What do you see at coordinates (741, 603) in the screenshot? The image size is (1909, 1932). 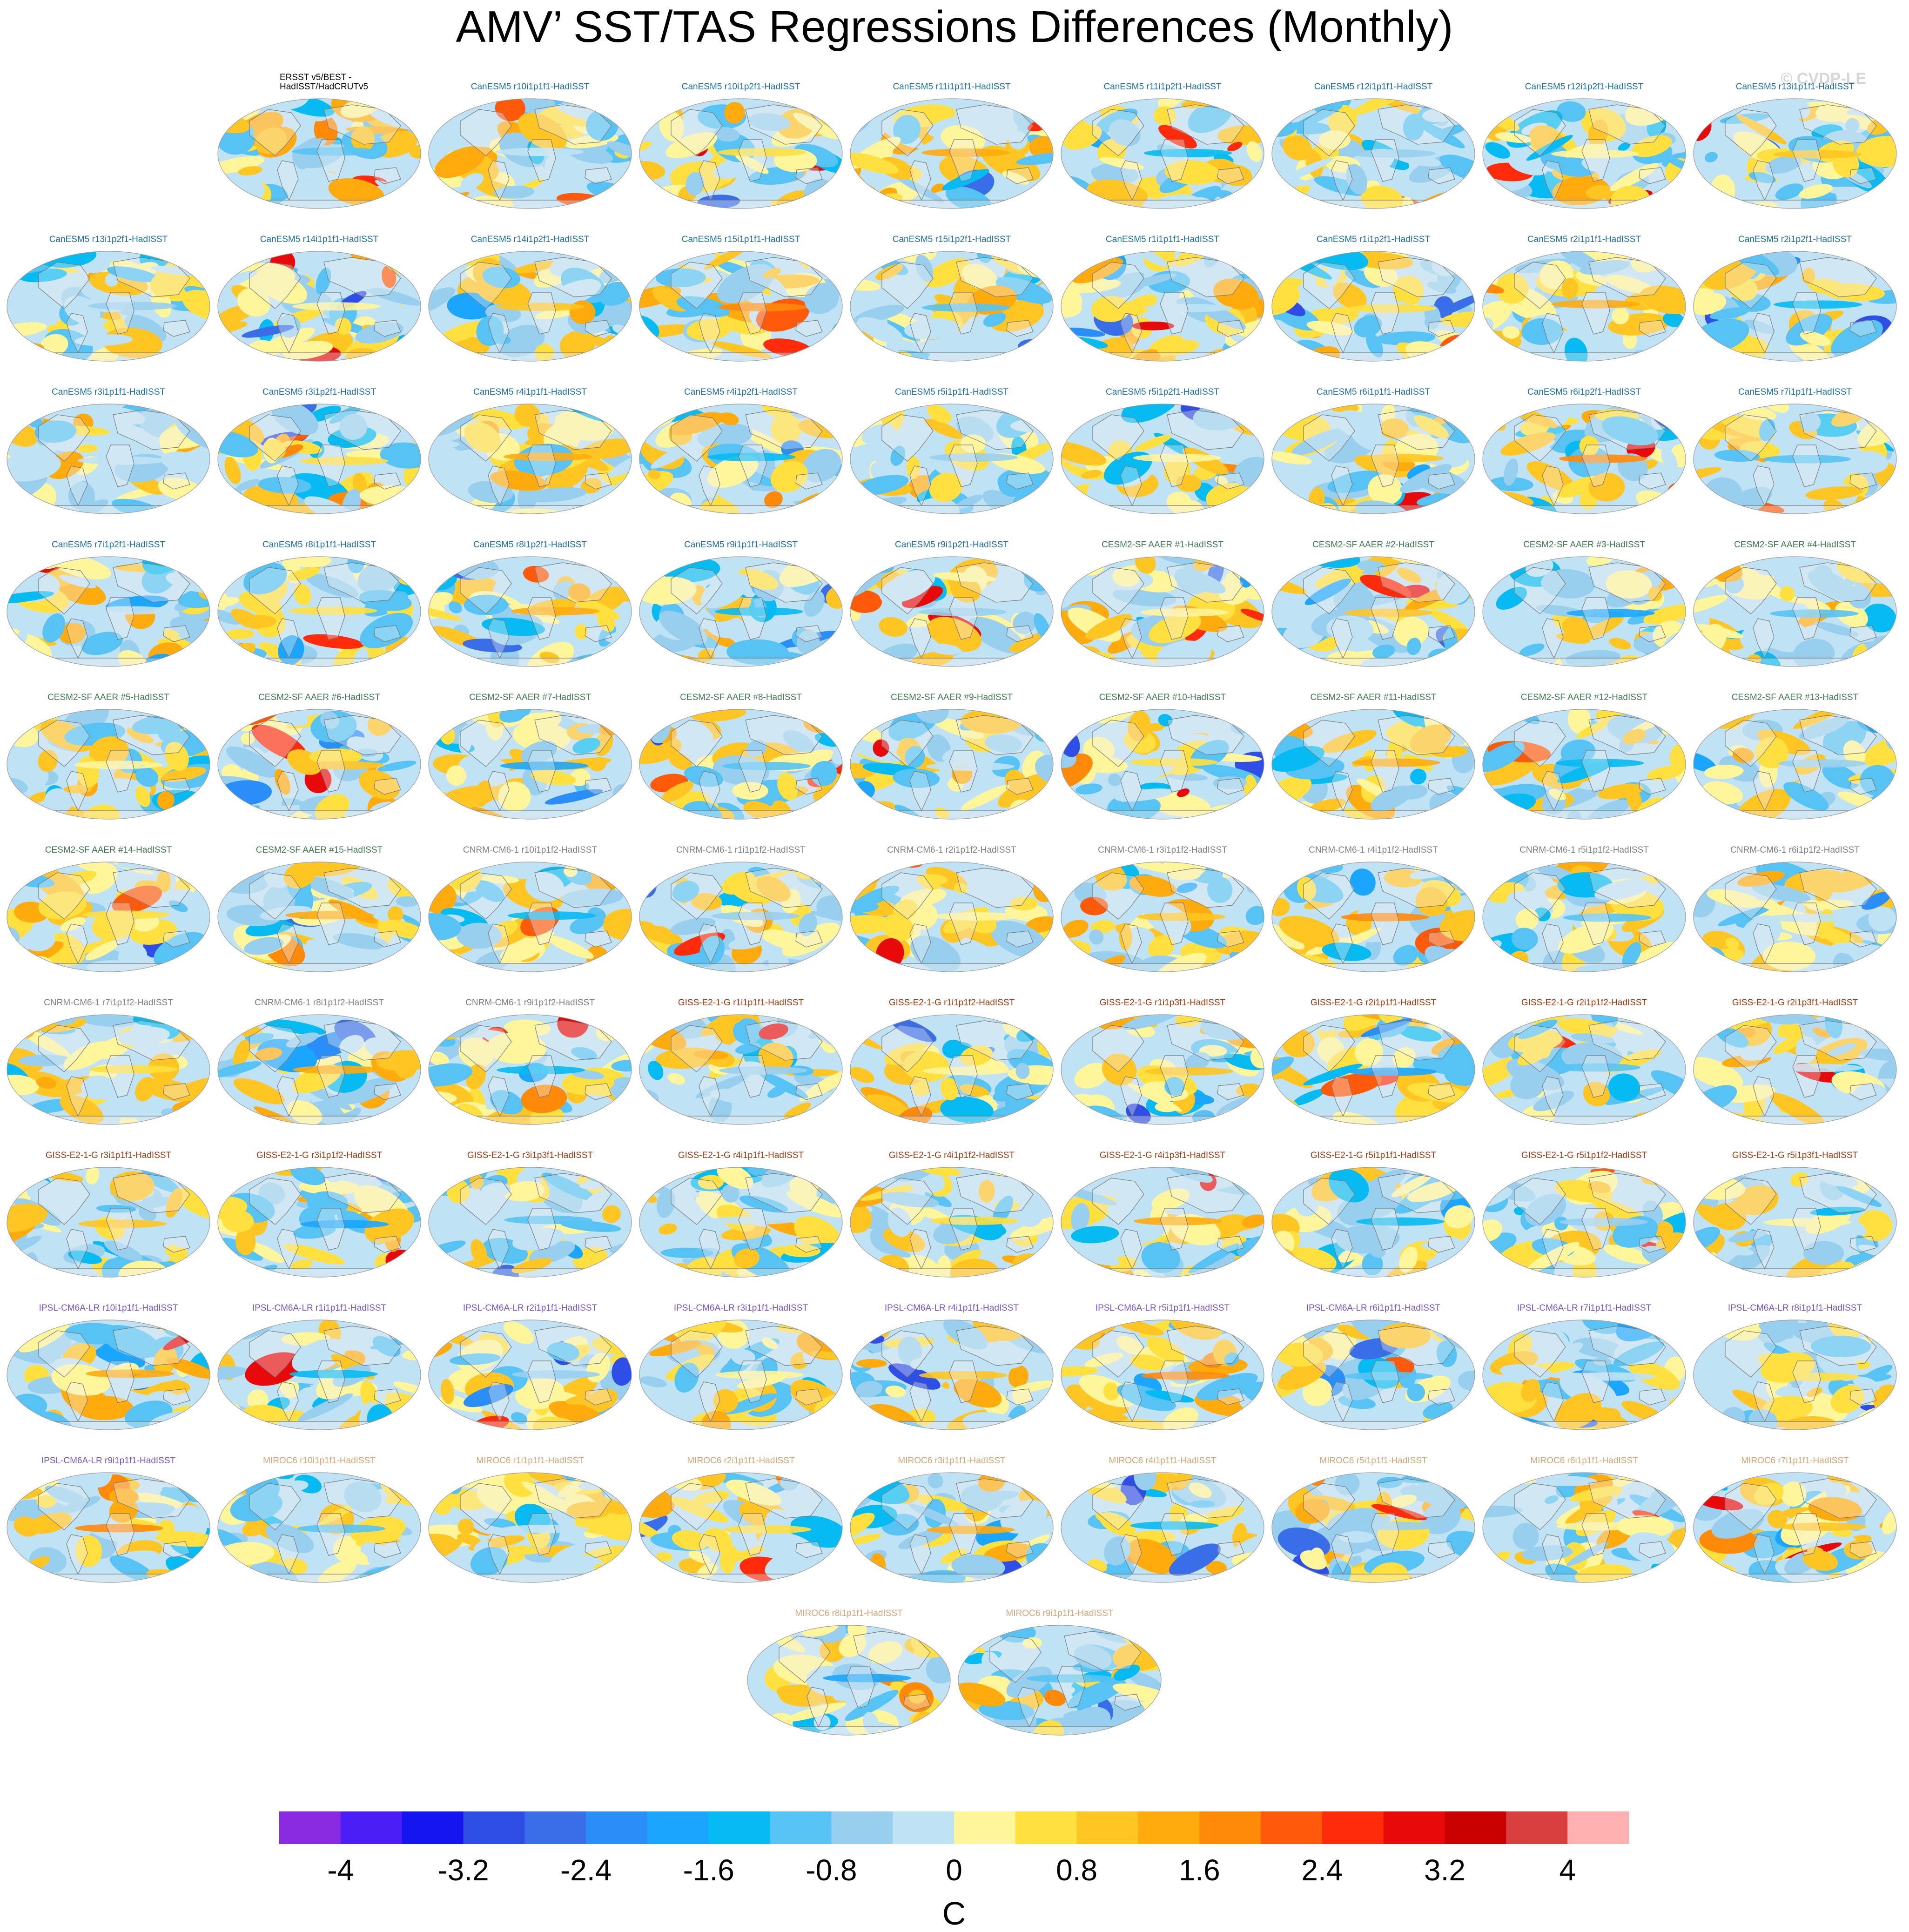 I see `map-panel: CanESM5 r9i1p1f1-HadISST` at bounding box center [741, 603].